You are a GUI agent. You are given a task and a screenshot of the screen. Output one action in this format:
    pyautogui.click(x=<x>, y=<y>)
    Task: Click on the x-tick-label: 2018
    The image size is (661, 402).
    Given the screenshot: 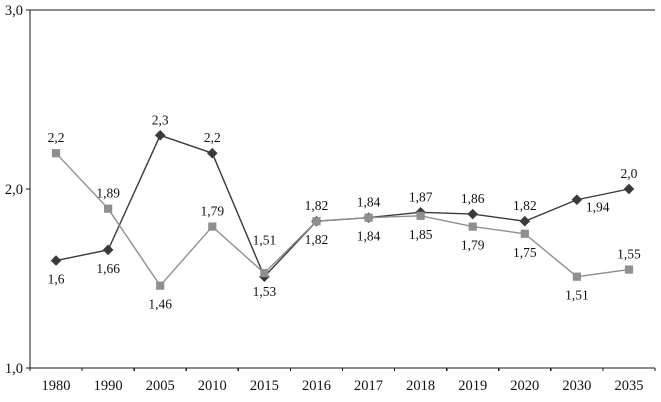 What is the action you would take?
    pyautogui.click(x=420, y=386)
    